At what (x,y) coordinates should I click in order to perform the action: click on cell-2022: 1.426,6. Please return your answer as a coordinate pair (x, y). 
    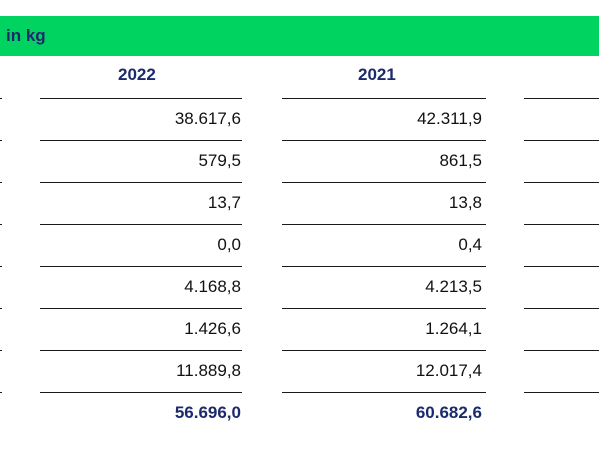
    Looking at the image, I should click on (212, 328).